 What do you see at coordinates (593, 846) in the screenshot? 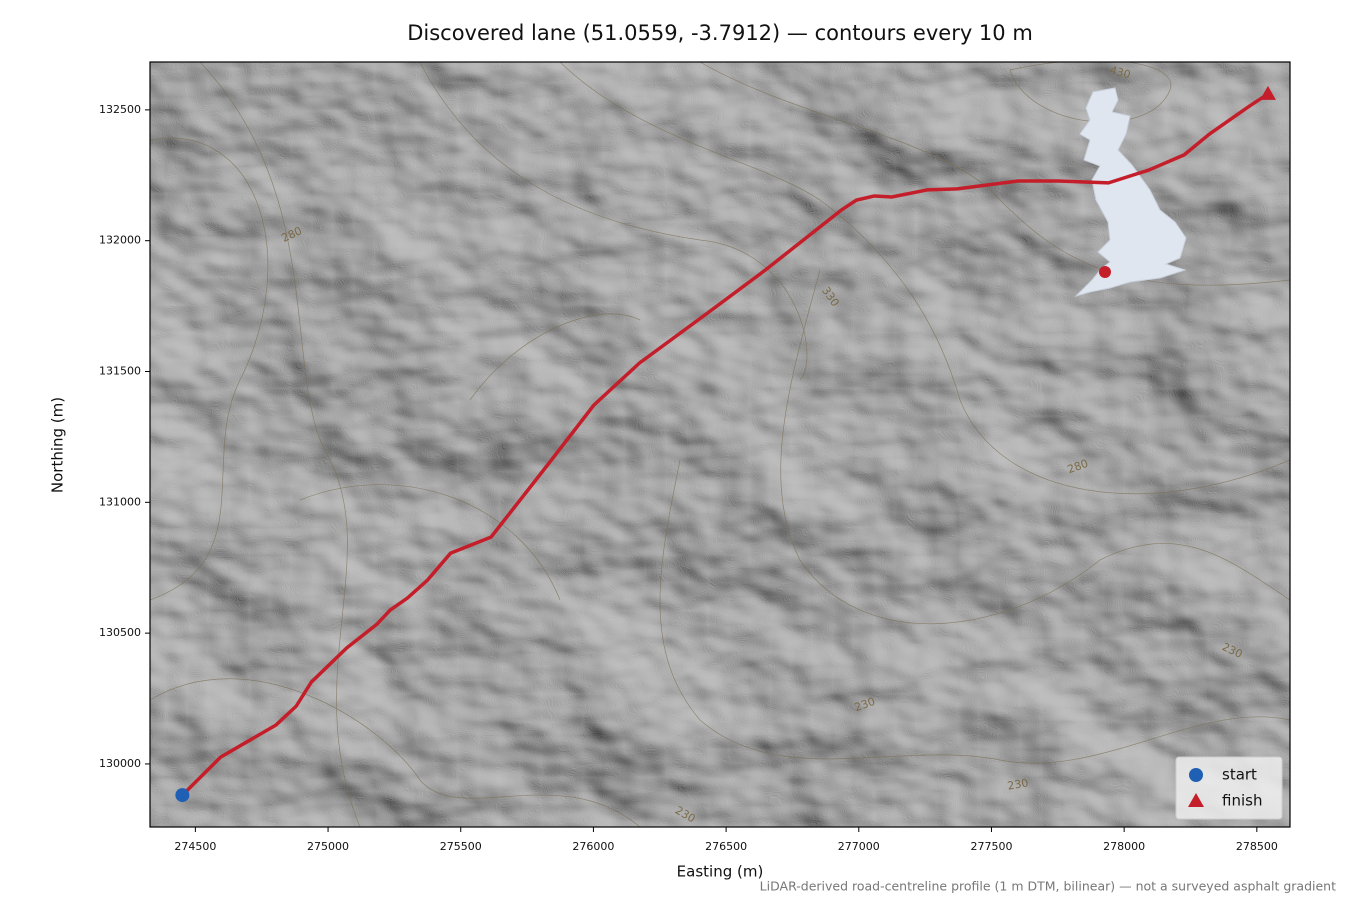
I see `x-tick-label: 276000` at bounding box center [593, 846].